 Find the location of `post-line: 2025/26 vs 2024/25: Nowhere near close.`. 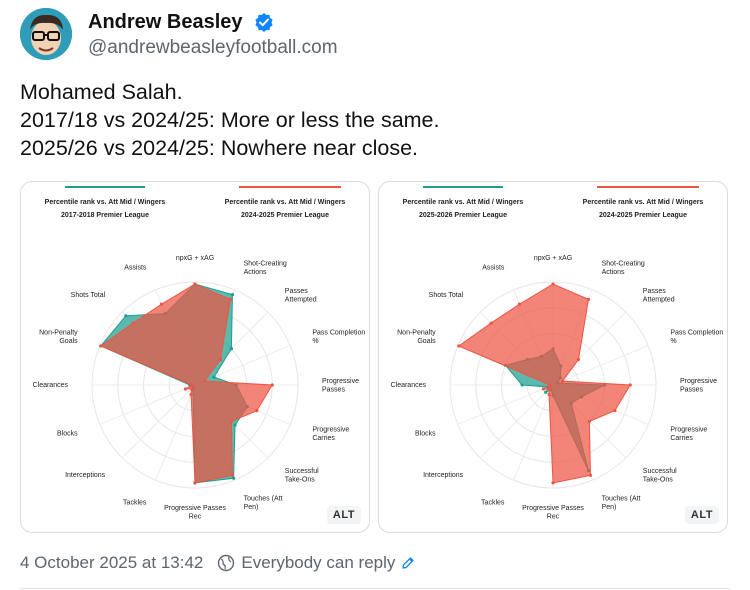

post-line: 2025/26 vs 2024/25: Nowhere near close. is located at coordinates (219, 148).